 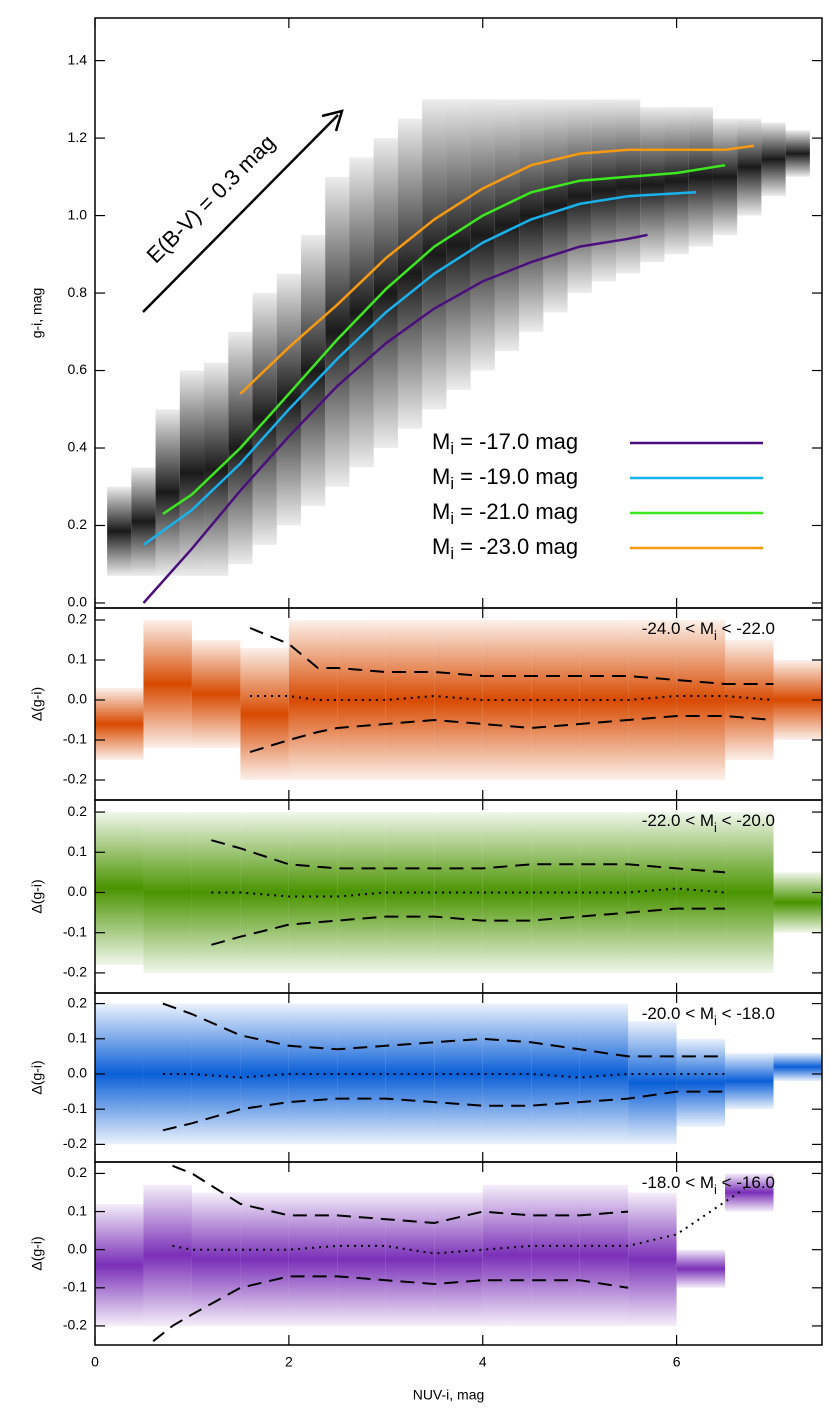 What do you see at coordinates (483, 1362) in the screenshot?
I see `x-tick-label: 4` at bounding box center [483, 1362].